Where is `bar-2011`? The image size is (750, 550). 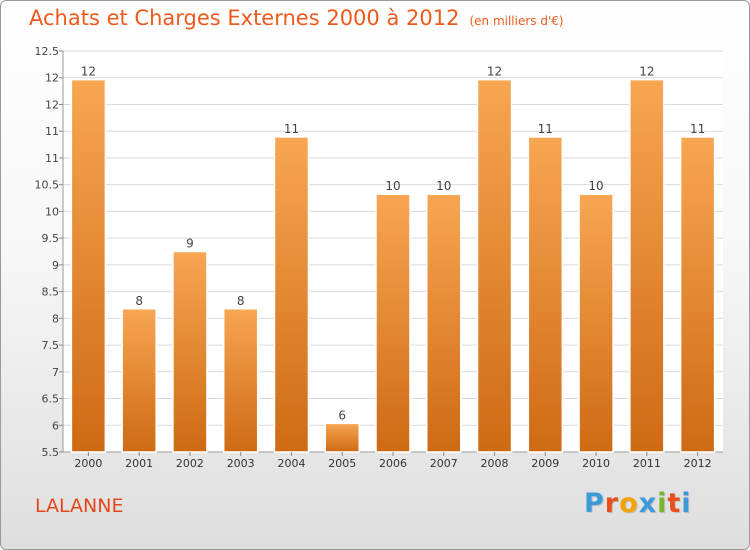 bar-2011 is located at coordinates (647, 265).